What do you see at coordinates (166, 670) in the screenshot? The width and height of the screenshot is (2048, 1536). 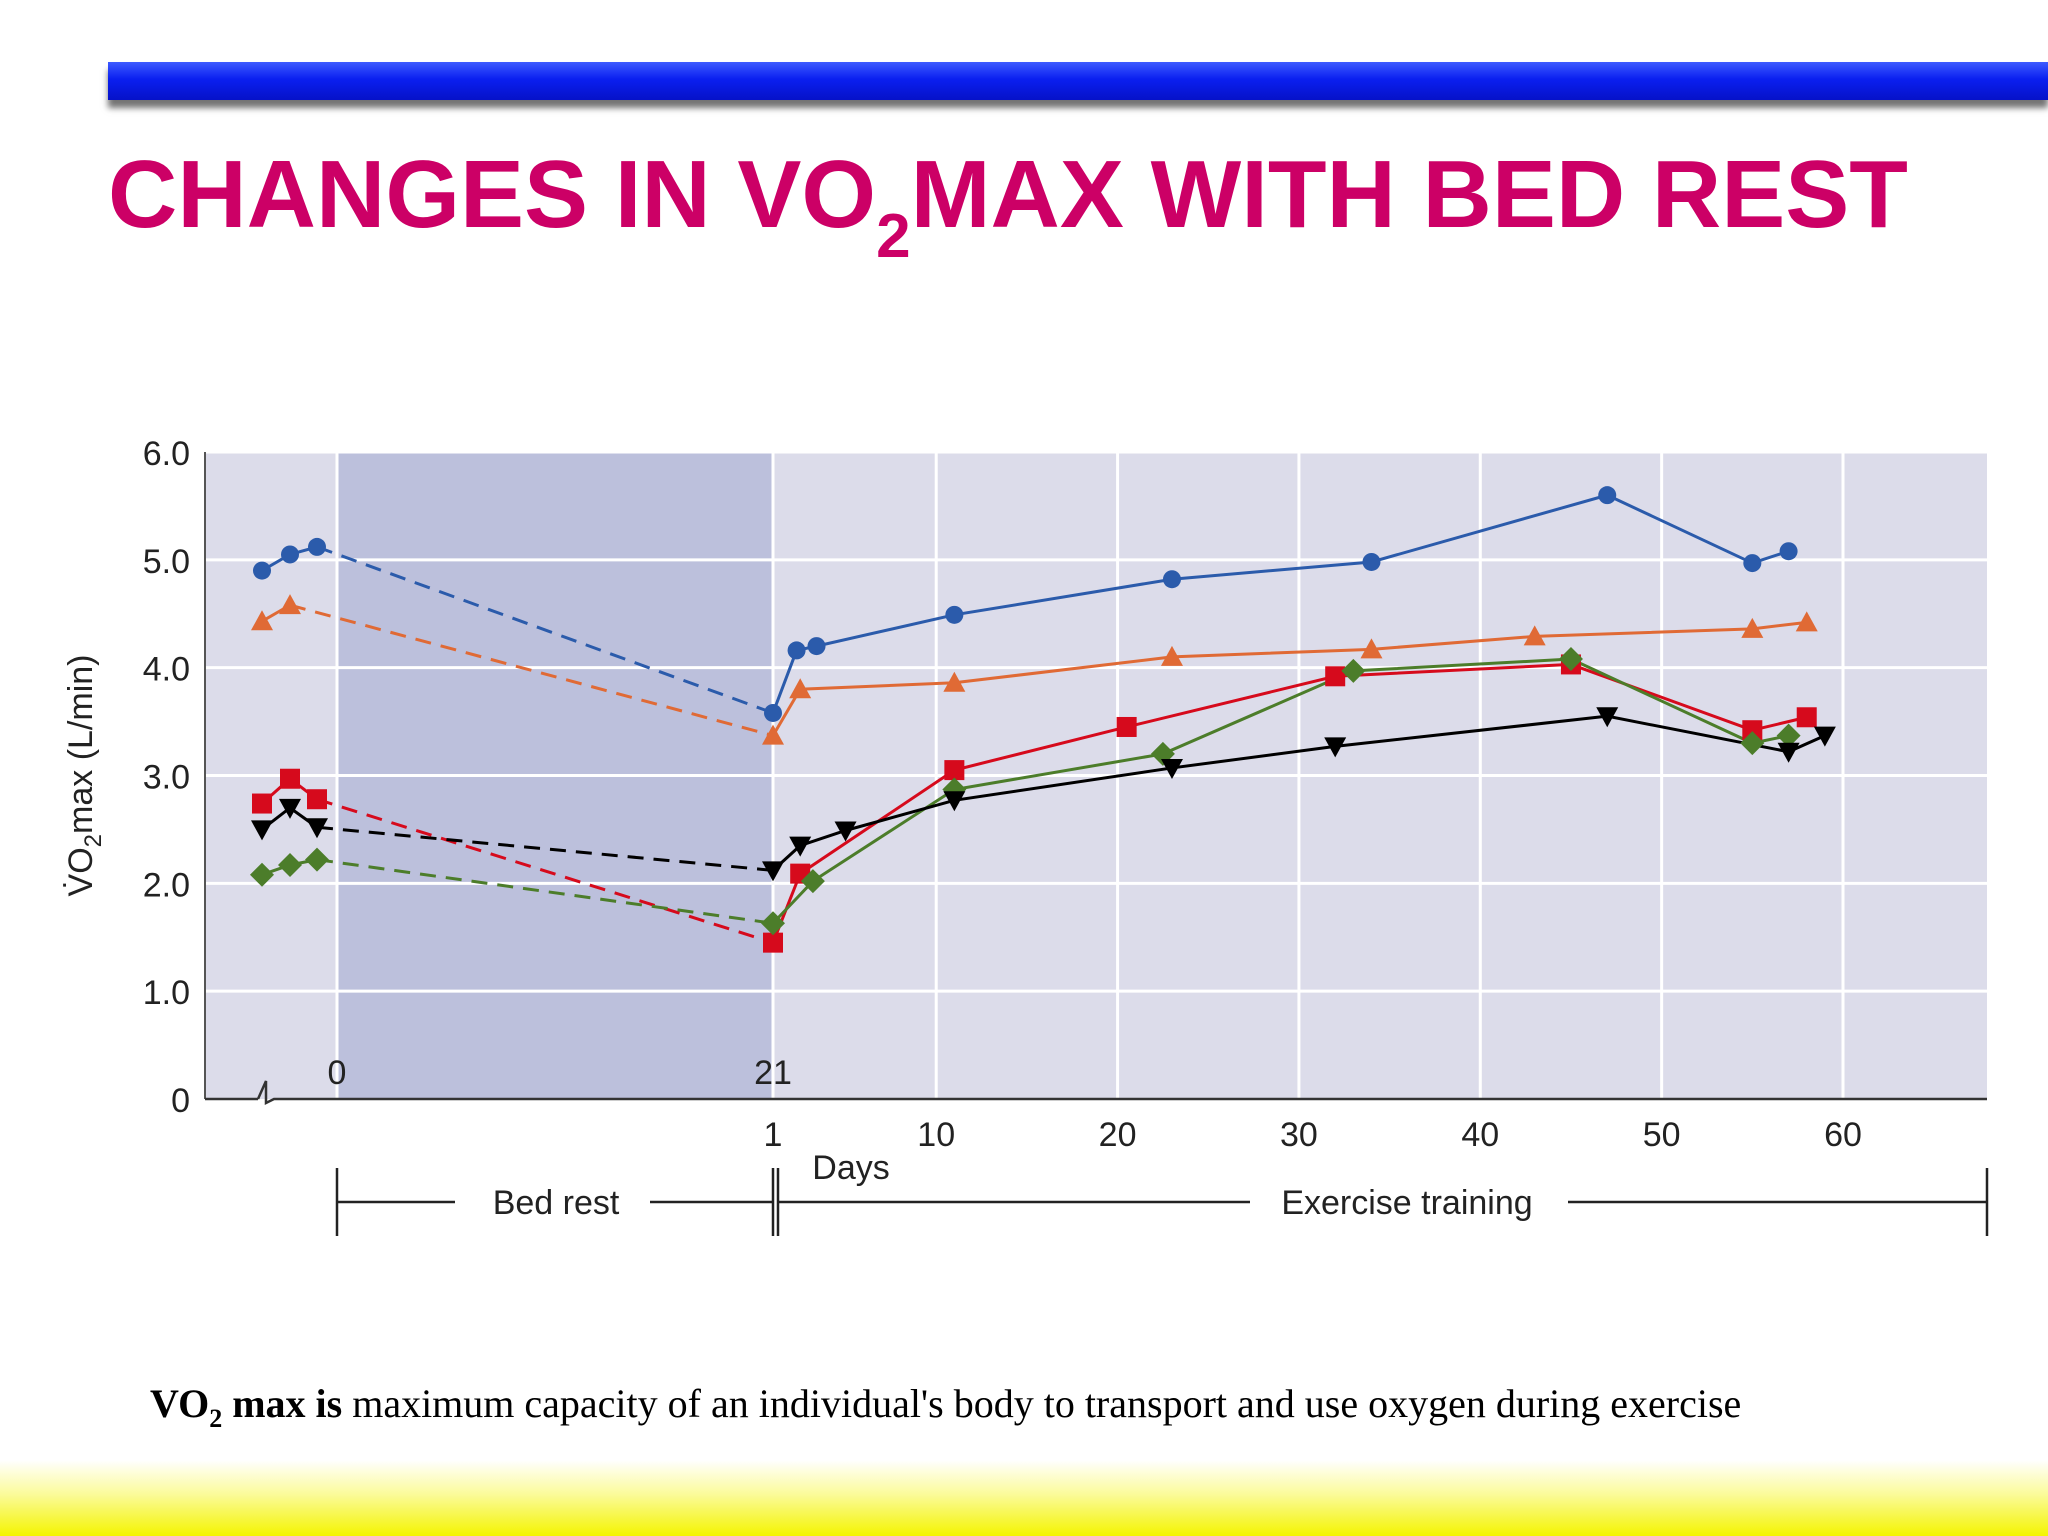 I see `y-tick-label: 4.0` at bounding box center [166, 670].